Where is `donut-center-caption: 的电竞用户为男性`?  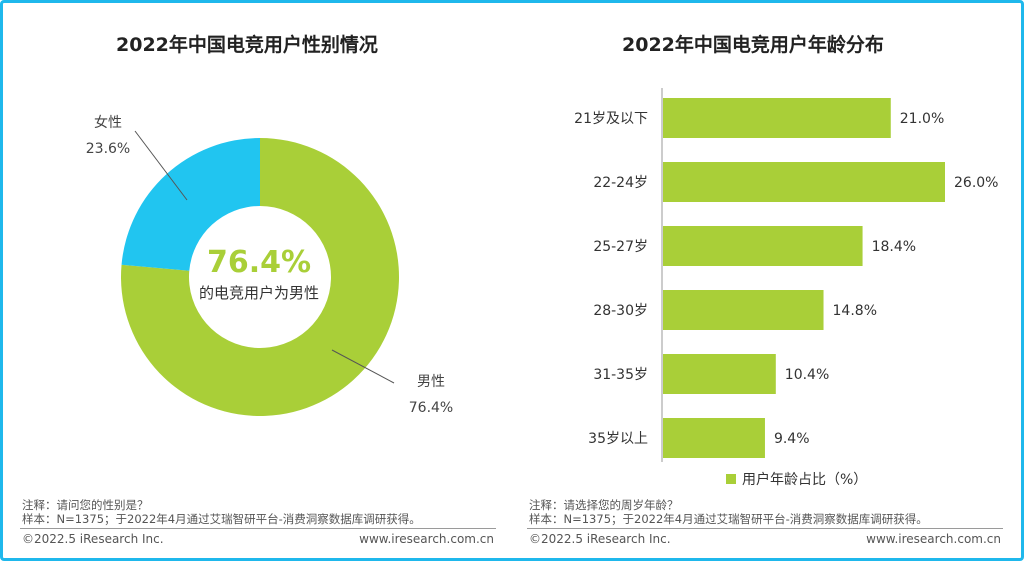
donut-center-caption: 的电竞用户为男性 is located at coordinates (259, 293).